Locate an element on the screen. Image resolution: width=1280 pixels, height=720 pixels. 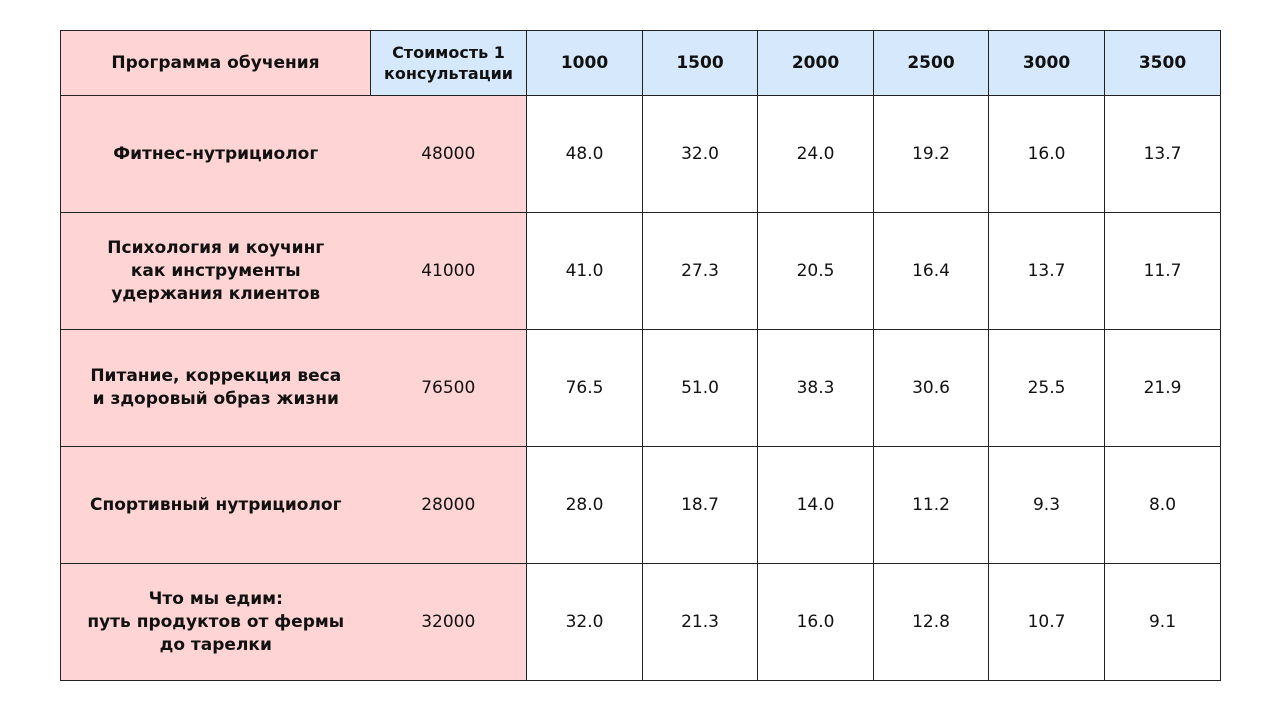
value-cell: 25.5 is located at coordinates (1046, 388).